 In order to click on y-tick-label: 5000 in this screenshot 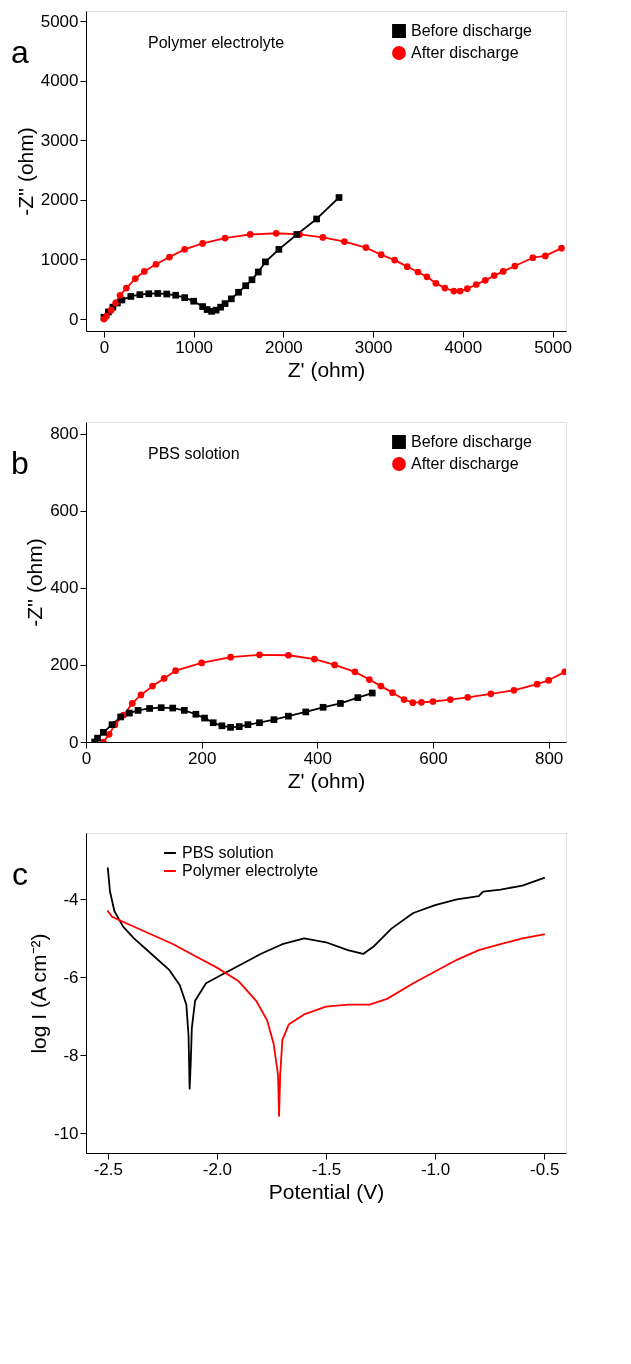, I will do `click(59, 21)`.